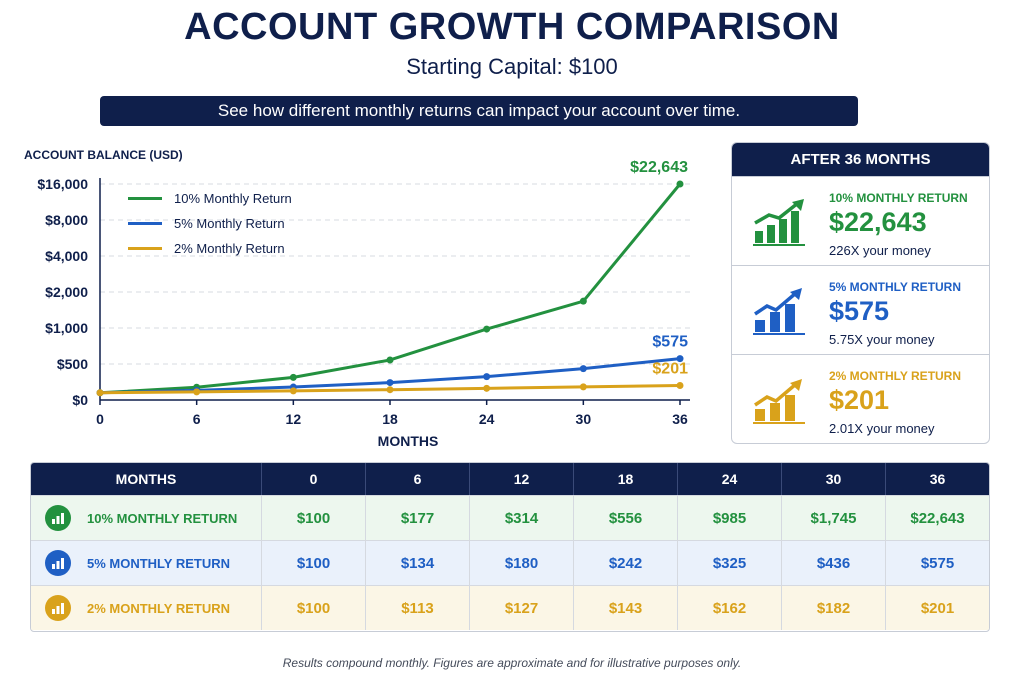 The height and width of the screenshot is (683, 1024). Describe the element at coordinates (103, 155) in the screenshot. I see `y-axis-title: ACCOUNT BALANCE (USD)` at that location.